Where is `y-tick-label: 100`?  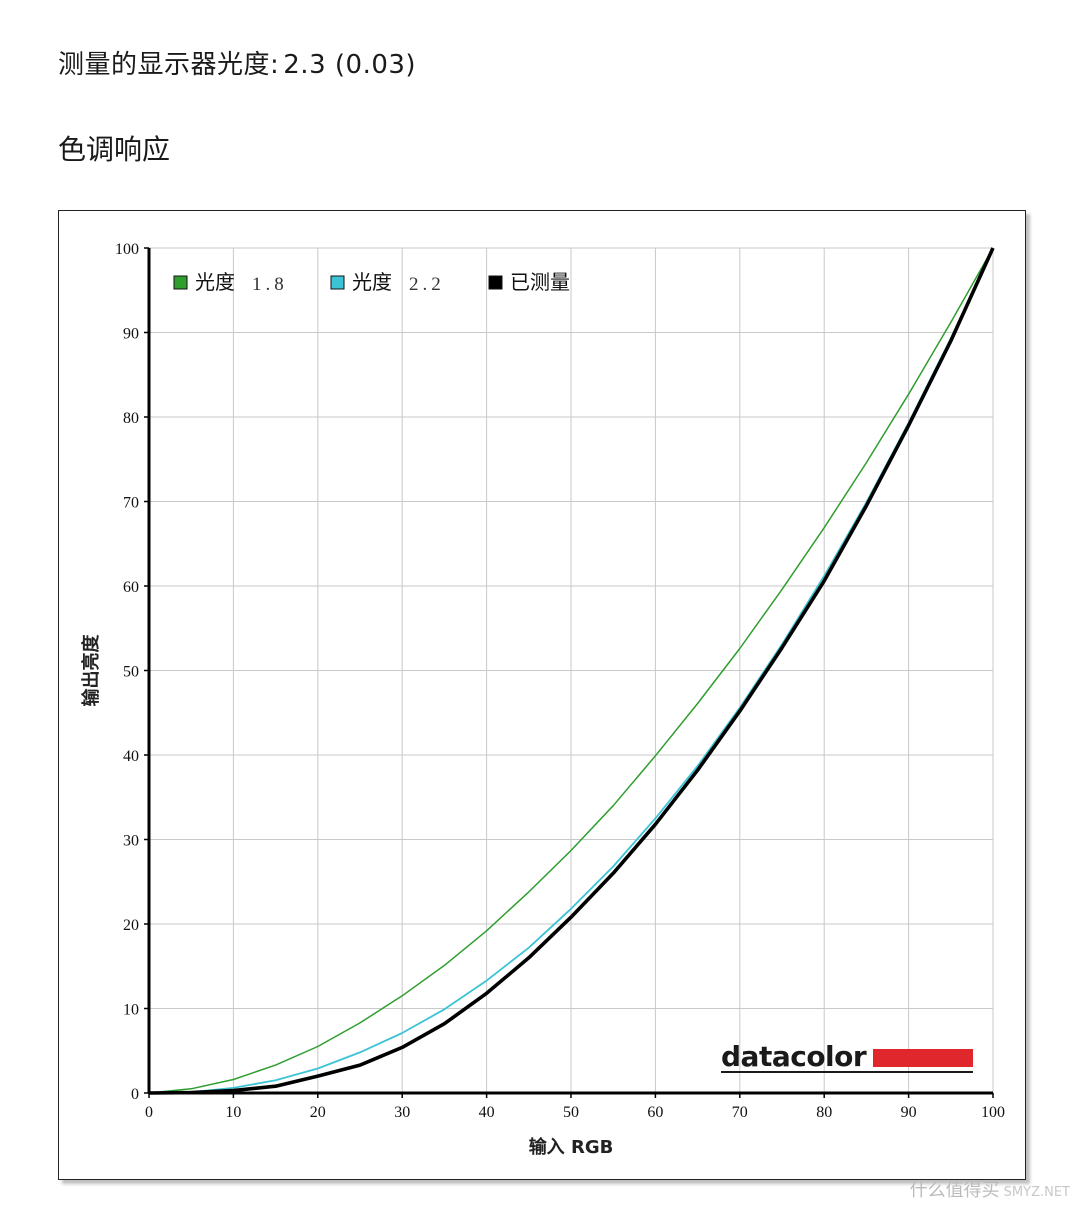
y-tick-label: 100 is located at coordinates (127, 249).